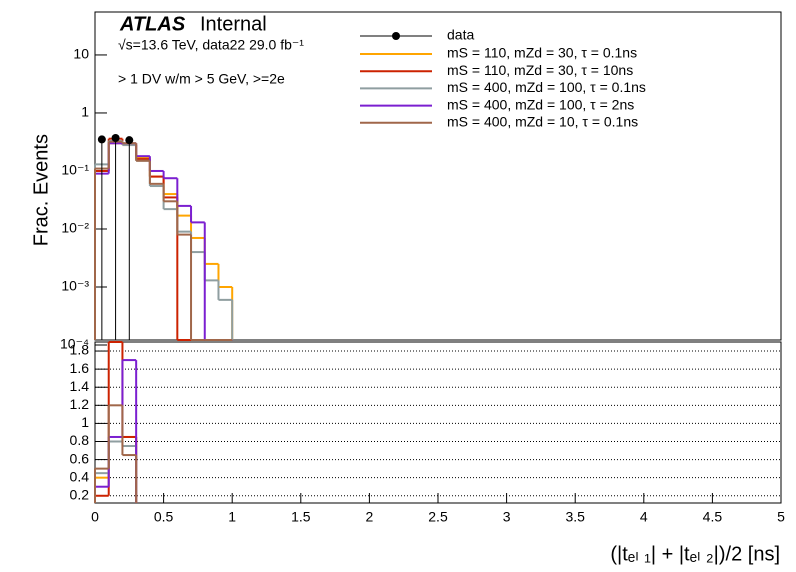 The height and width of the screenshot is (572, 796). I want to click on y-tick-label: 10⁻², so click(75, 228).